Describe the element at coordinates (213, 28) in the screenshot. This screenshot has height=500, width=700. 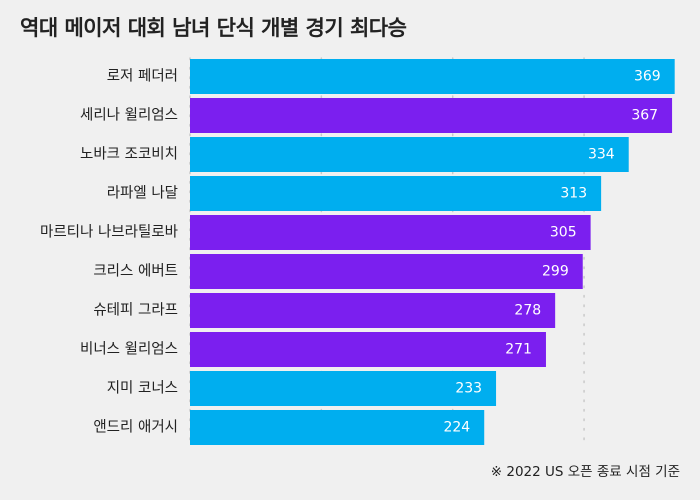
I see `chart-title: 역대 메이저 대회 남녀 단식 개별 경기 최다승` at that location.